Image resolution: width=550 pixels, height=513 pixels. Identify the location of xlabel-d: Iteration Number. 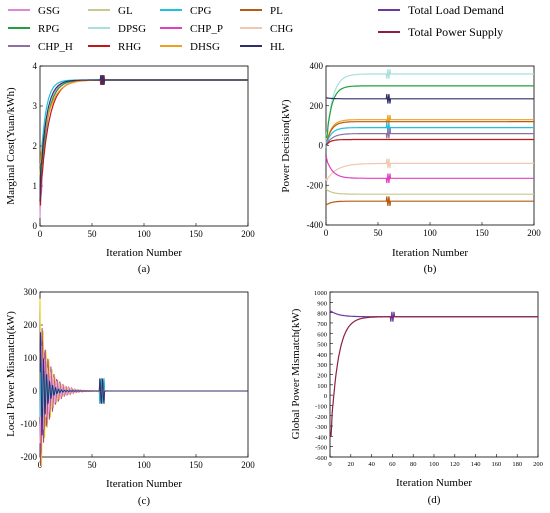
(434, 483).